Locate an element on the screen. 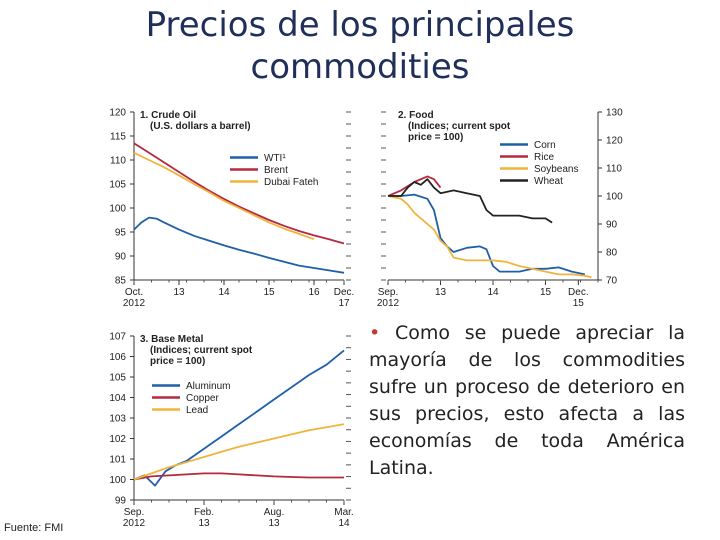 This screenshot has width=720, height=540. title-line-1: Precios de los principales is located at coordinates (360, 25).